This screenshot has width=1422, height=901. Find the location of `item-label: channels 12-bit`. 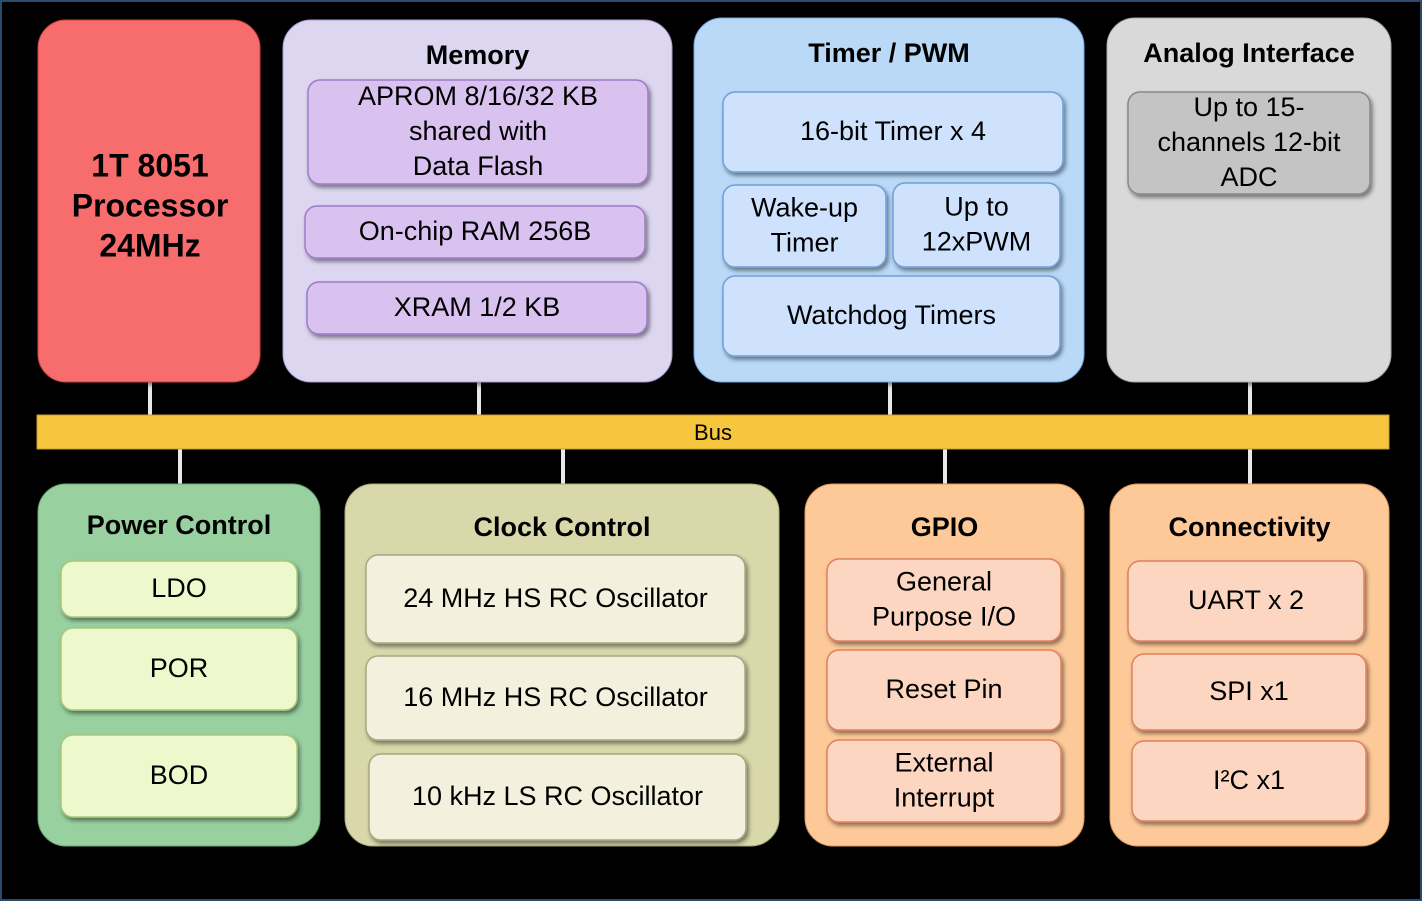

item-label: channels 12-bit is located at coordinates (1249, 142).